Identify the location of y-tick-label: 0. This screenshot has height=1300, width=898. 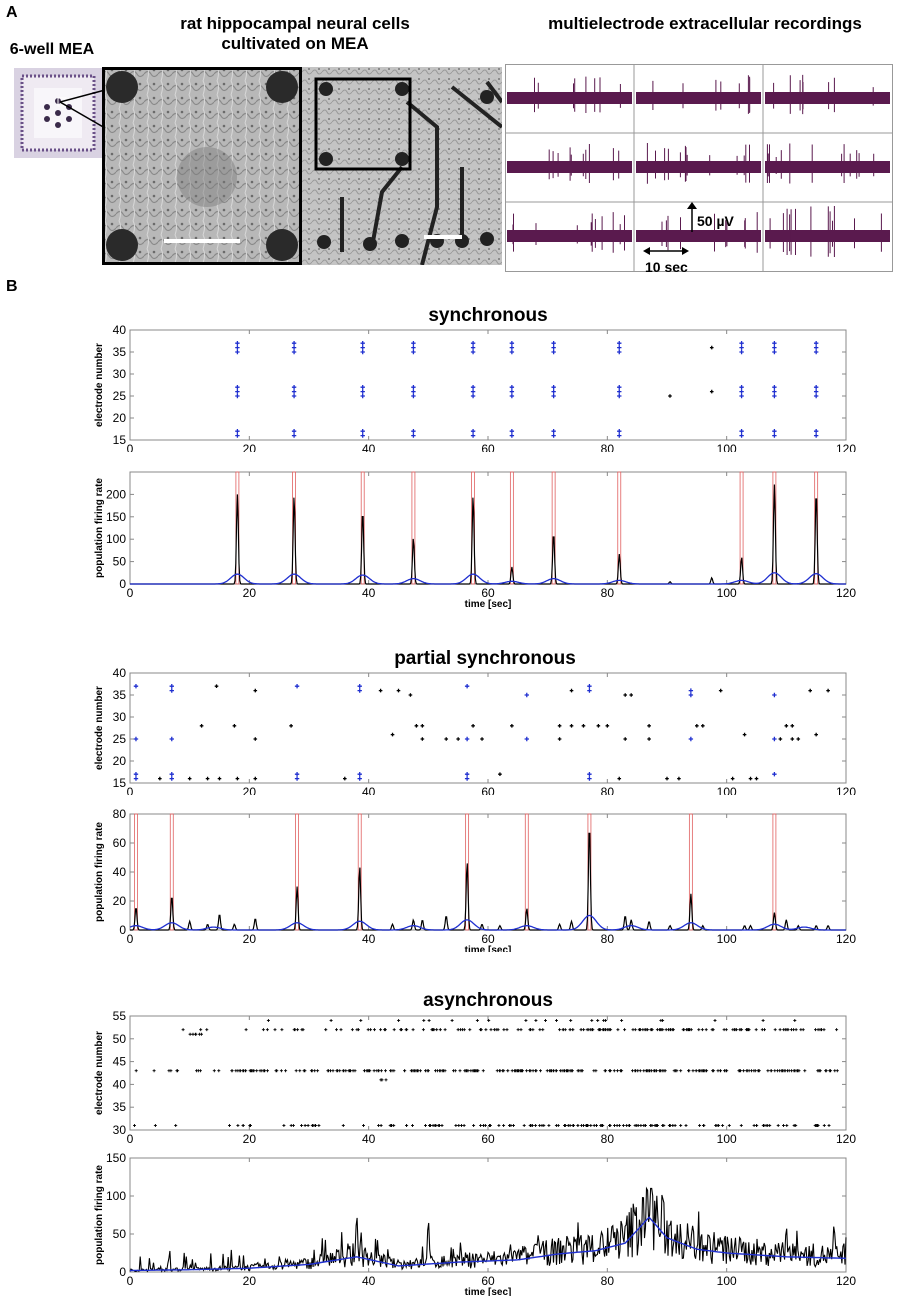
(122, 584).